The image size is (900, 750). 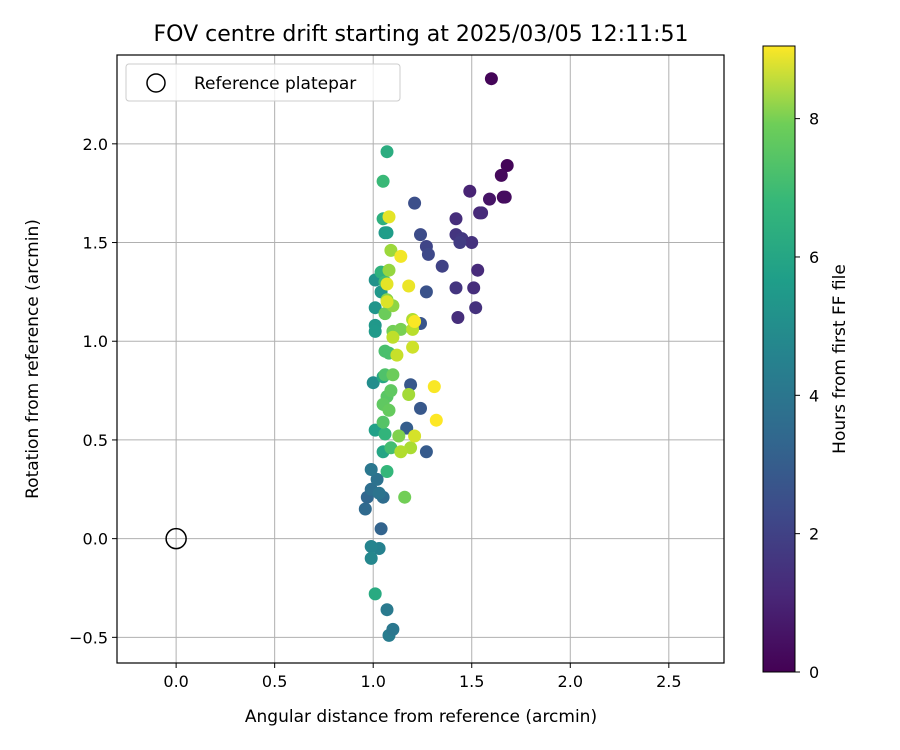 I want to click on y-tick-label: 0.0, so click(x=95, y=539).